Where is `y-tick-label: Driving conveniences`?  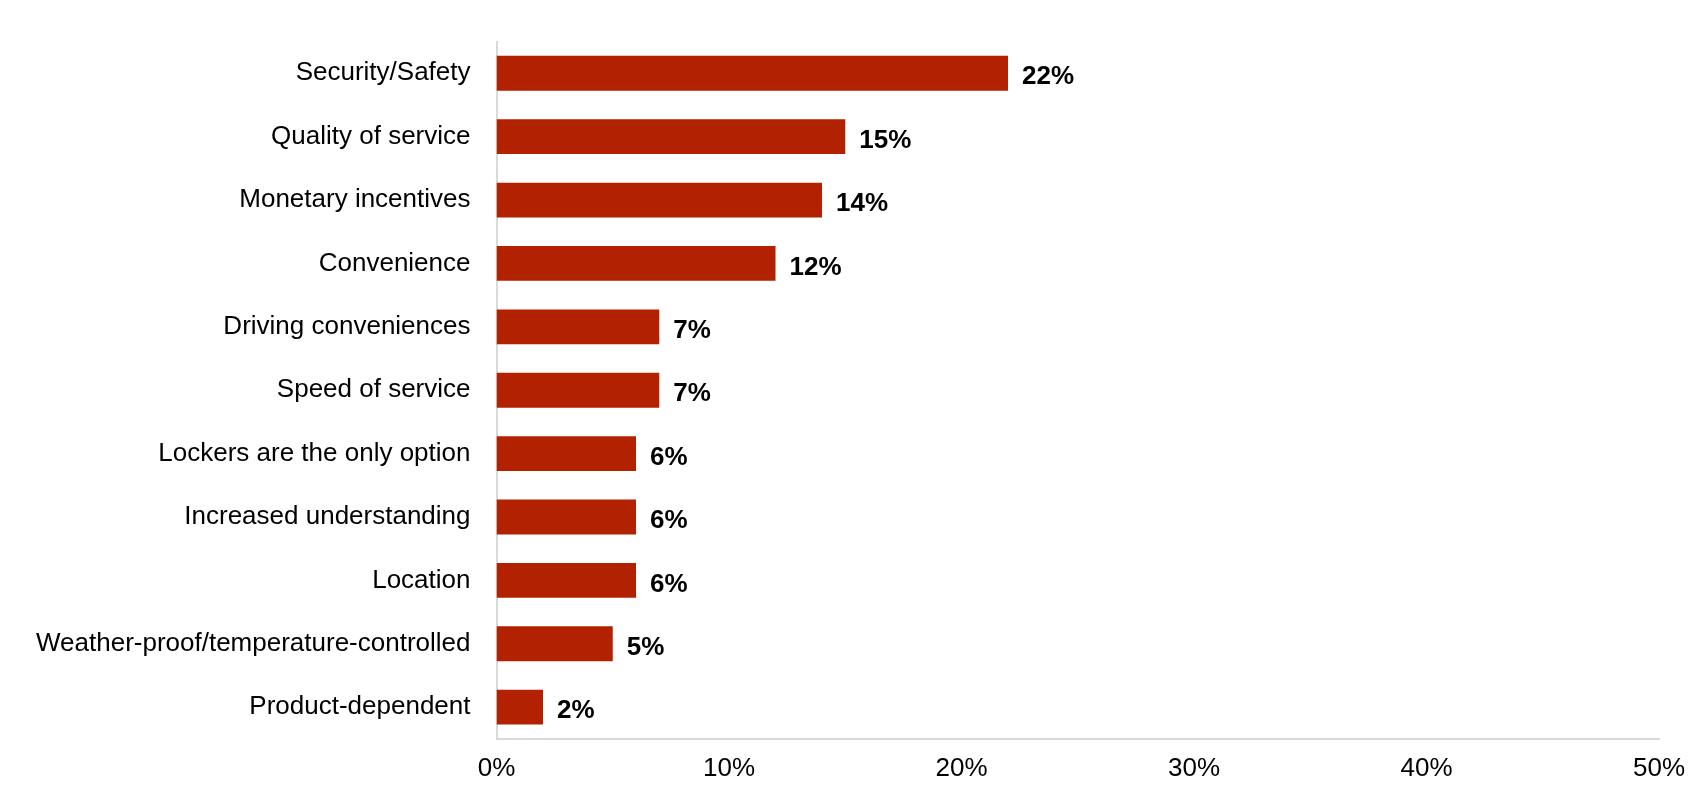
y-tick-label: Driving conveniences is located at coordinates (347, 324).